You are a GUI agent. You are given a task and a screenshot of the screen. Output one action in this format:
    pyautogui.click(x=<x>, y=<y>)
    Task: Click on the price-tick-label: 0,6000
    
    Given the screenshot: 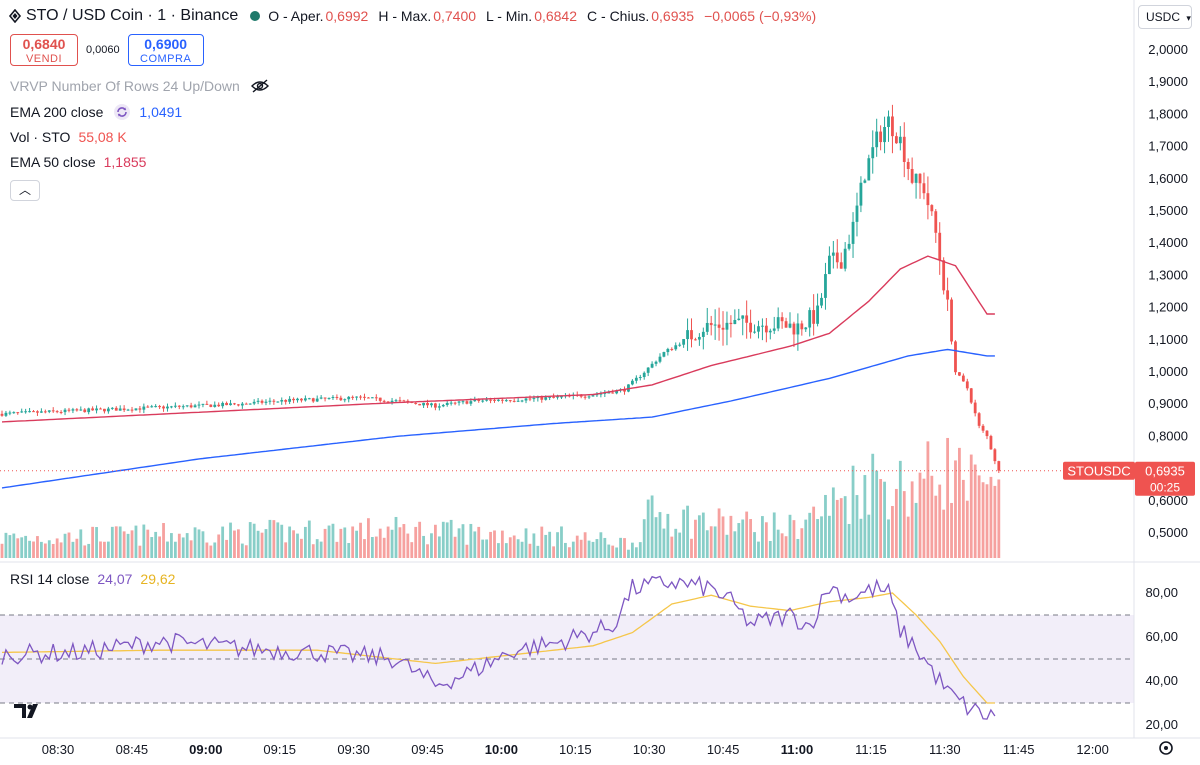 What is the action you would take?
    pyautogui.click(x=1168, y=500)
    